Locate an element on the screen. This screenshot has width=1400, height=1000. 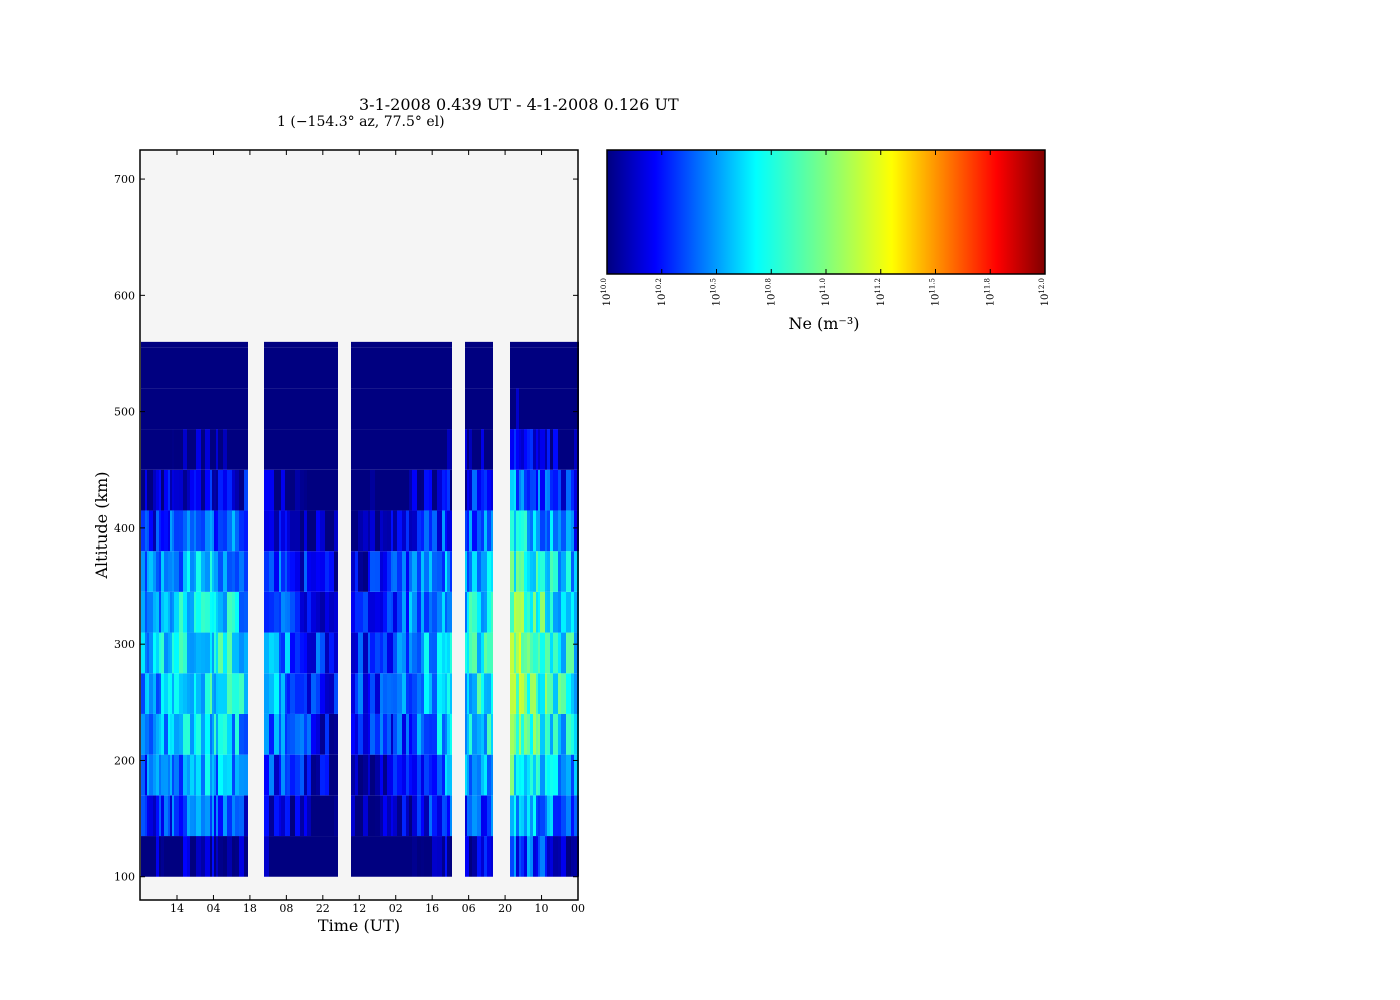
x-tick-label: 10 is located at coordinates (542, 908).